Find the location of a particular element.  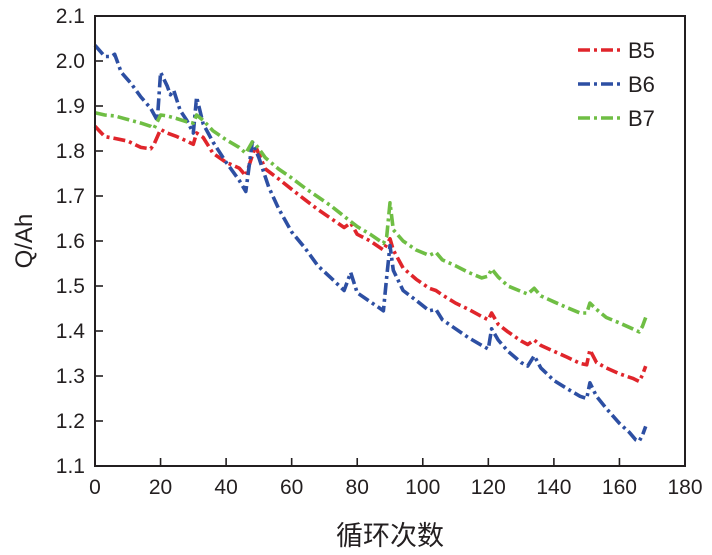

x-tick-label: 160 is located at coordinates (619, 487).